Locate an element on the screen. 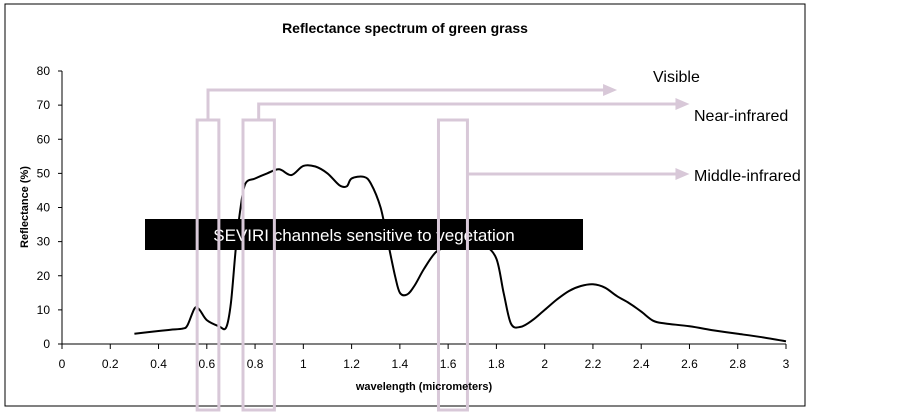 This screenshot has width=919, height=412. band-label: Visible is located at coordinates (676, 77).